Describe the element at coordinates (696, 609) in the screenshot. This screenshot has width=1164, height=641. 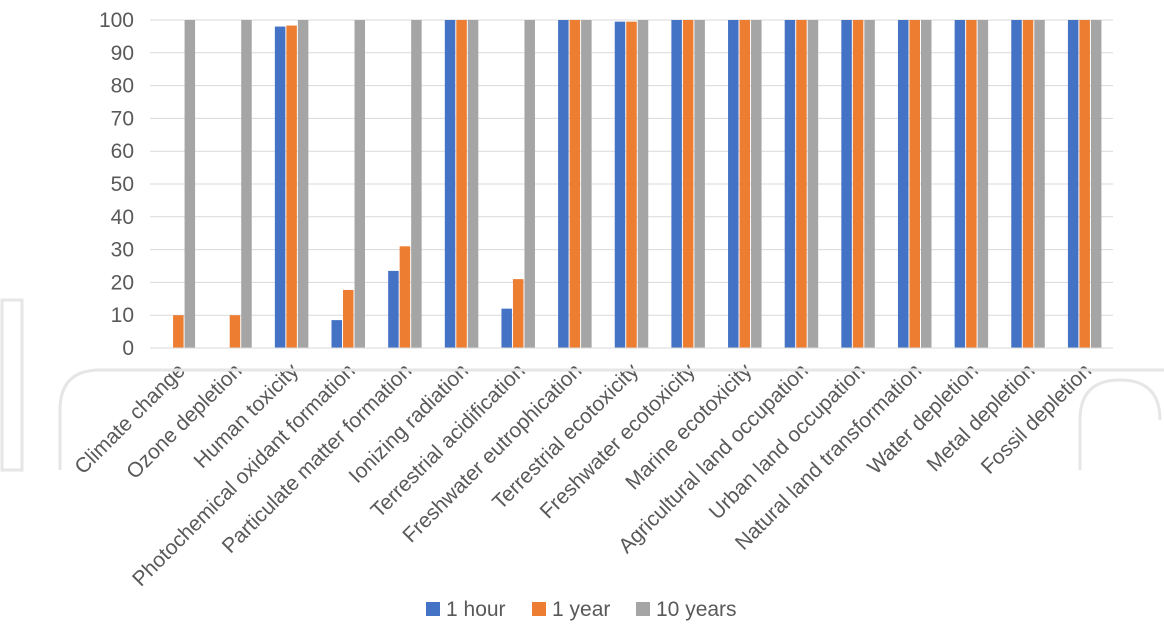
I see `legend-label: 10 years` at that location.